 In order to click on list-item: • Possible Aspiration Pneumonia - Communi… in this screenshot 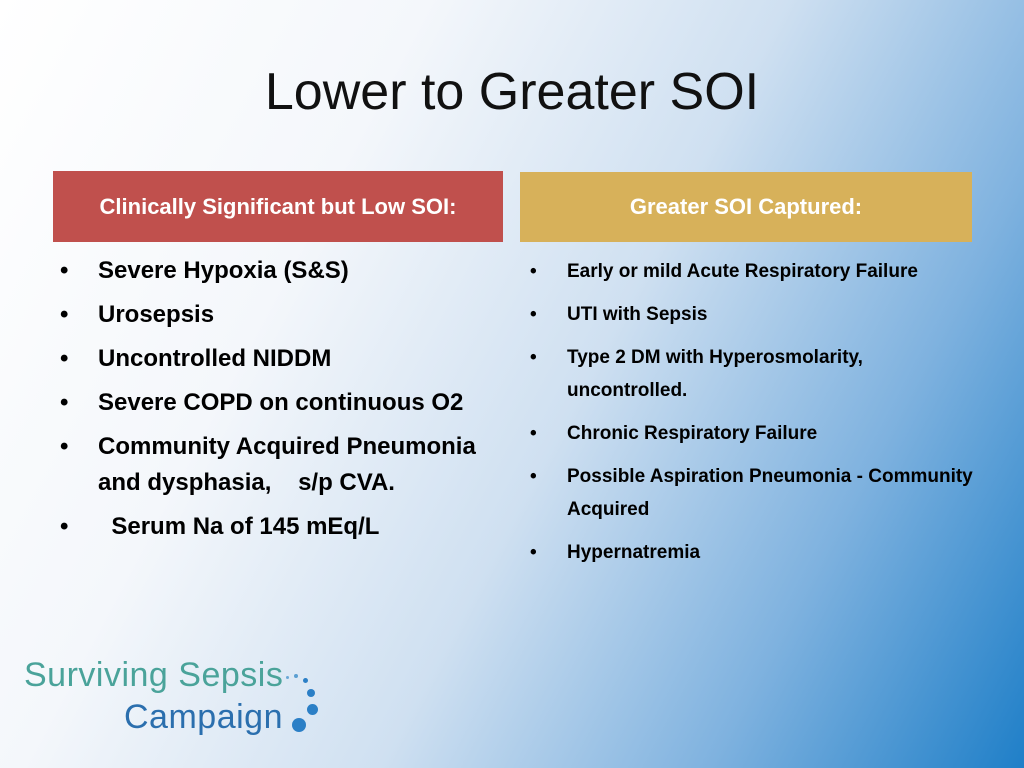, I will do `click(752, 493)`.